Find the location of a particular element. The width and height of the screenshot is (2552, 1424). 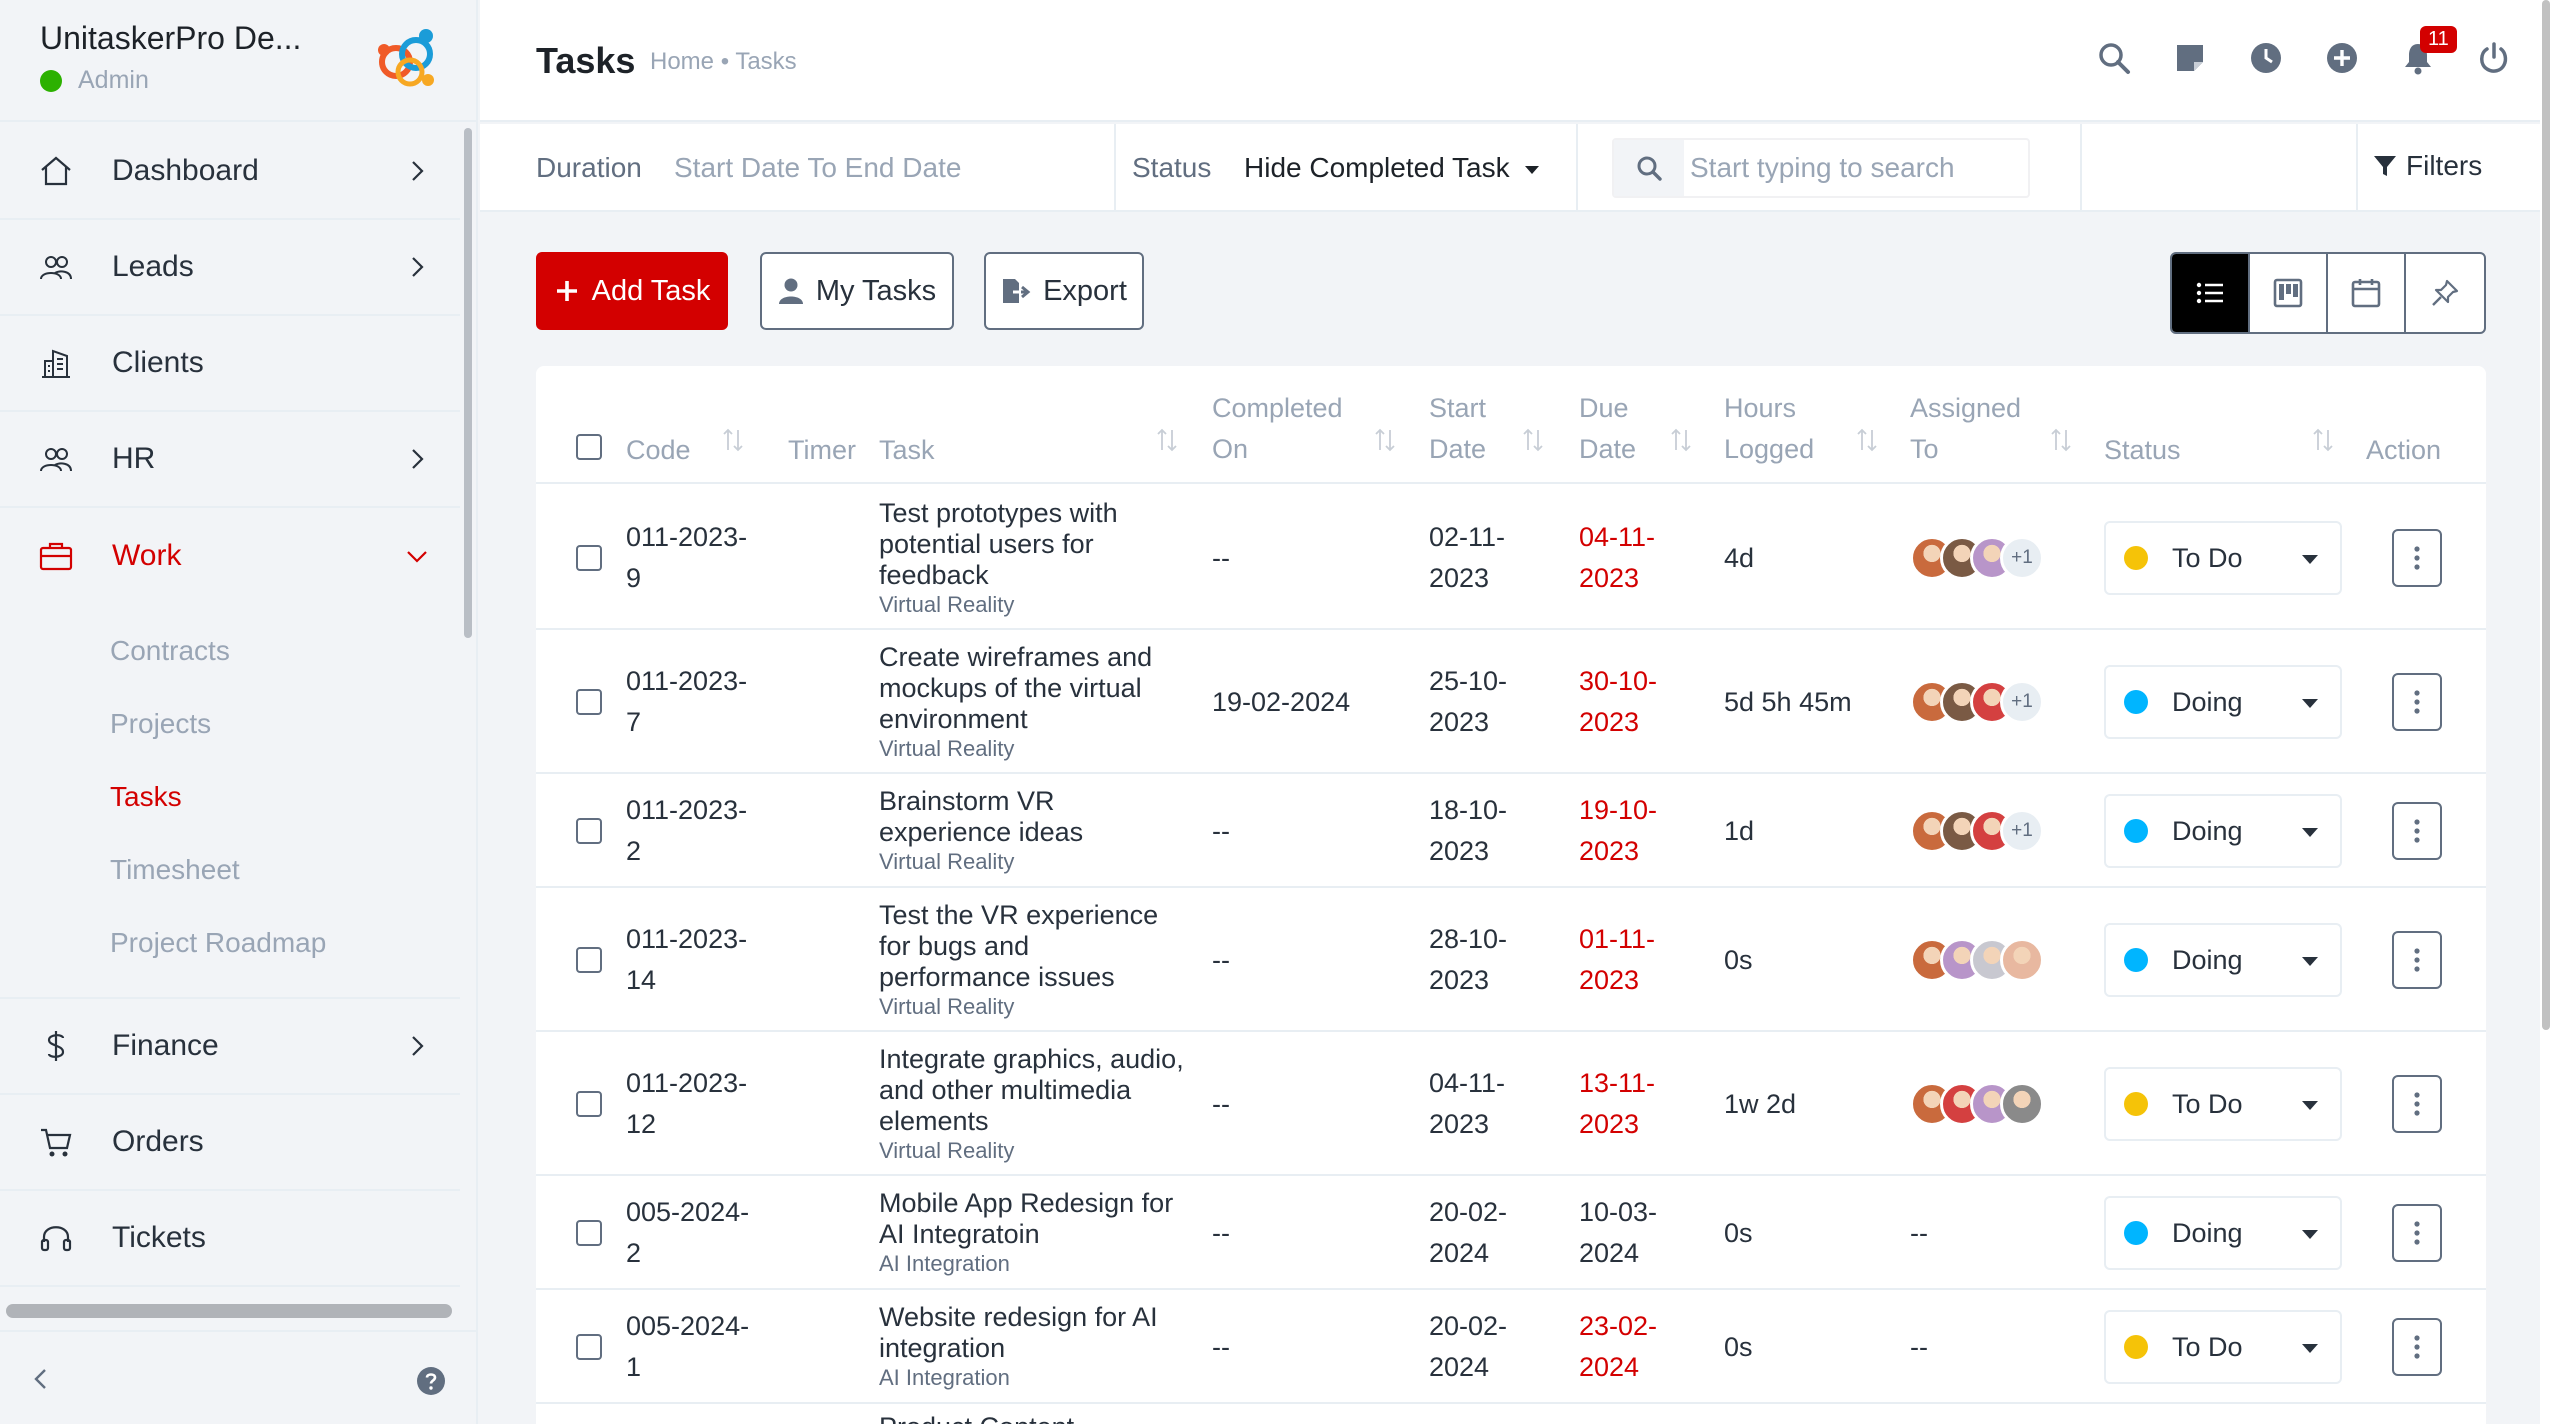

help-icon is located at coordinates (431, 1381).